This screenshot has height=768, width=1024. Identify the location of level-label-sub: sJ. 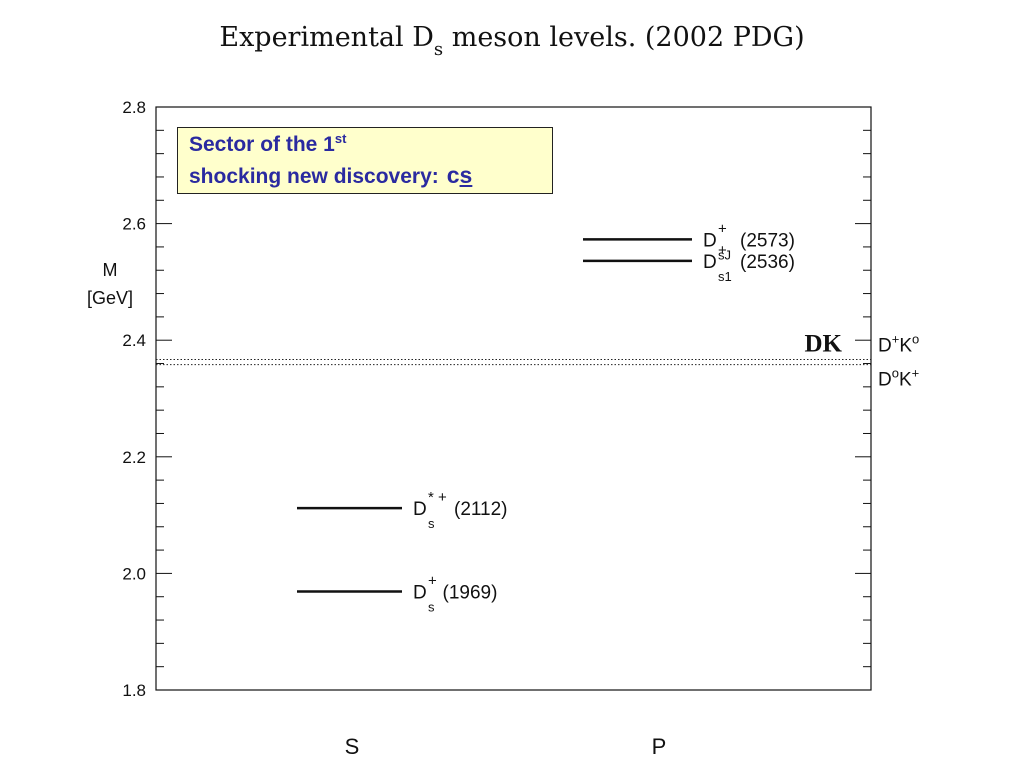
(724, 254).